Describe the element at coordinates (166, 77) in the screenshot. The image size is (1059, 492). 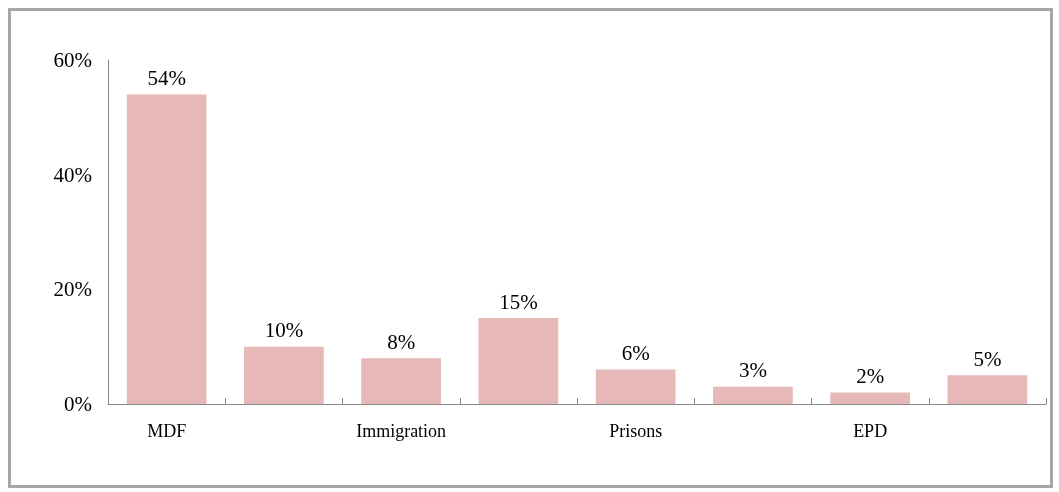
I see `data-label: 54%` at that location.